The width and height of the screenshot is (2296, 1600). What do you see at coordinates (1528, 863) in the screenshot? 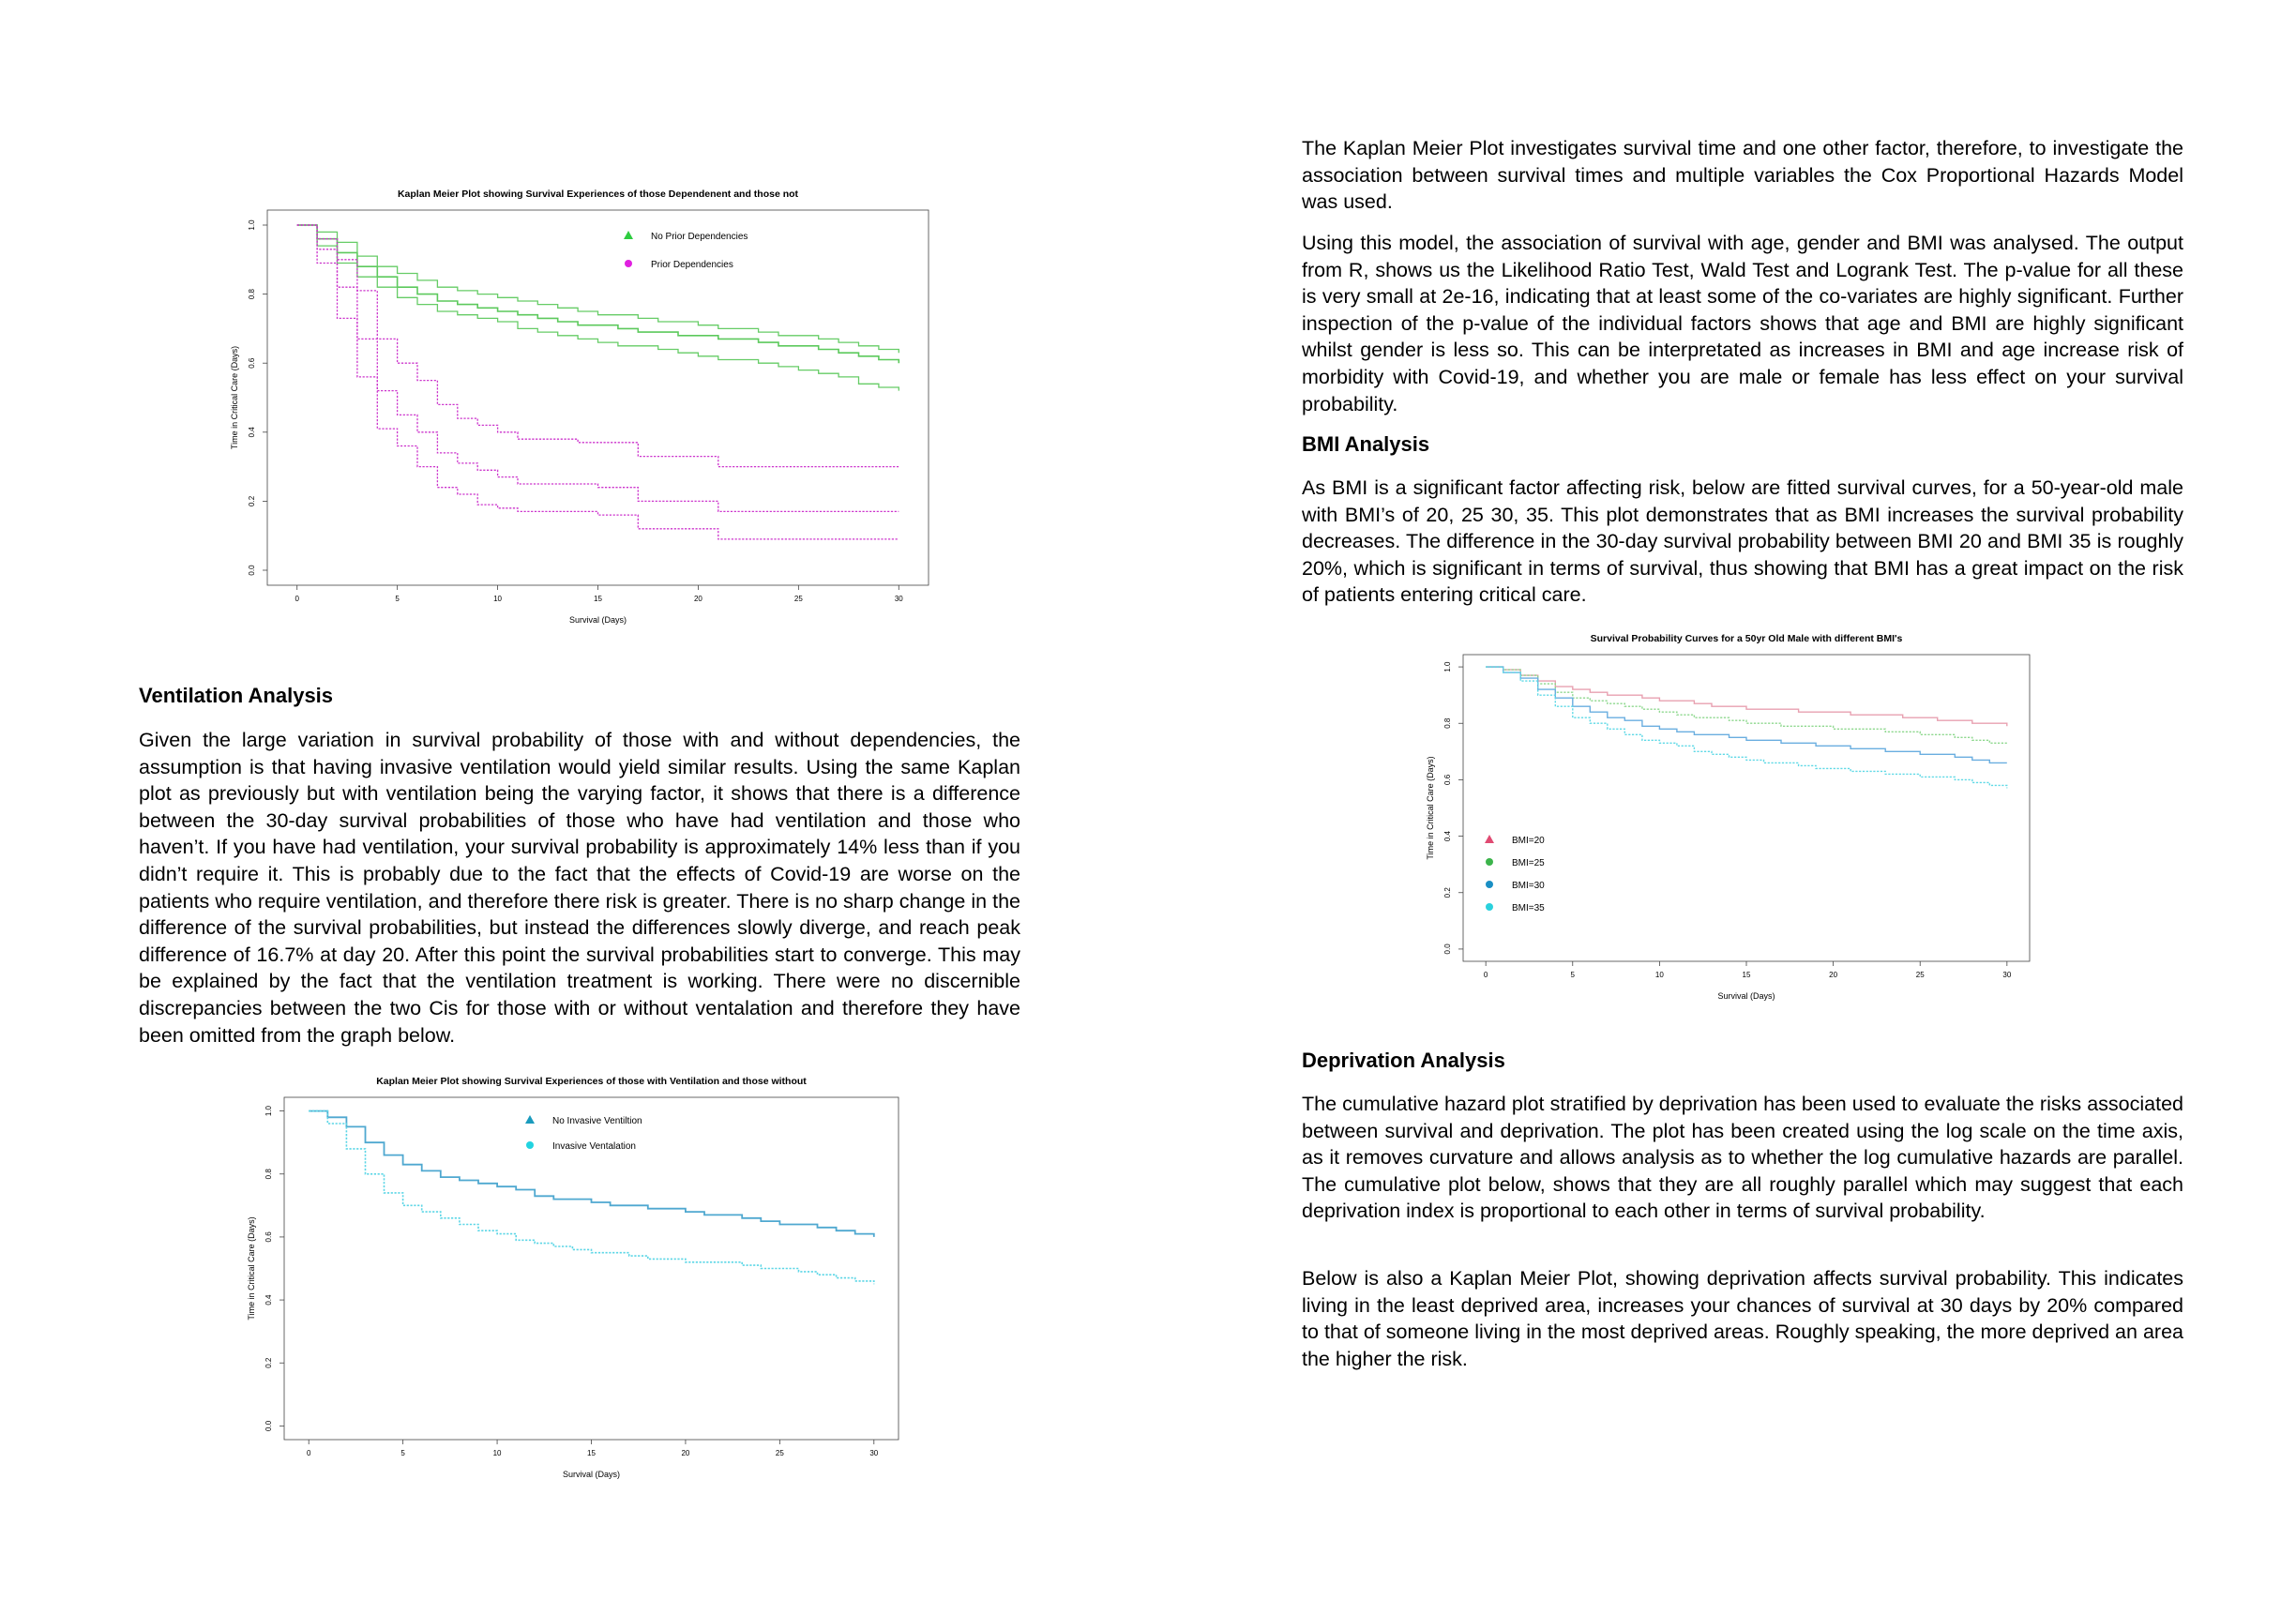
I see `legend-label: BMI=25` at bounding box center [1528, 863].